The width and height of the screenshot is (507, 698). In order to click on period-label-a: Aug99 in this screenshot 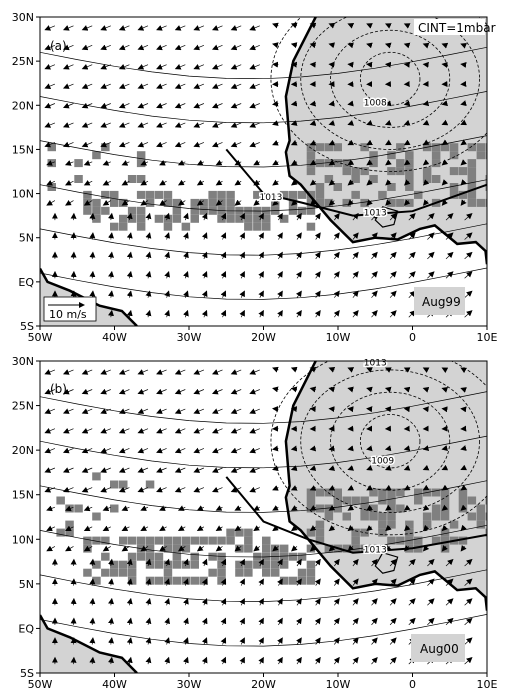, I will do `click(441, 302)`.